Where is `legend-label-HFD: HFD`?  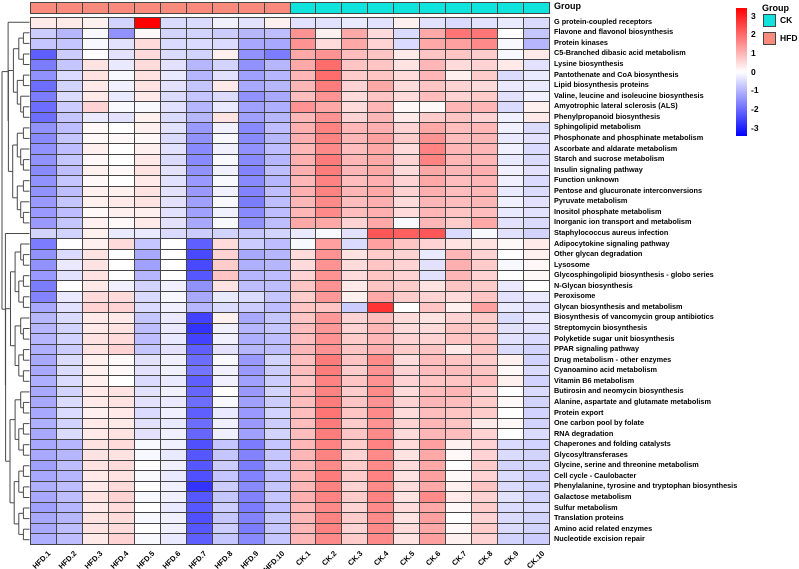 legend-label-HFD: HFD is located at coordinates (789, 38).